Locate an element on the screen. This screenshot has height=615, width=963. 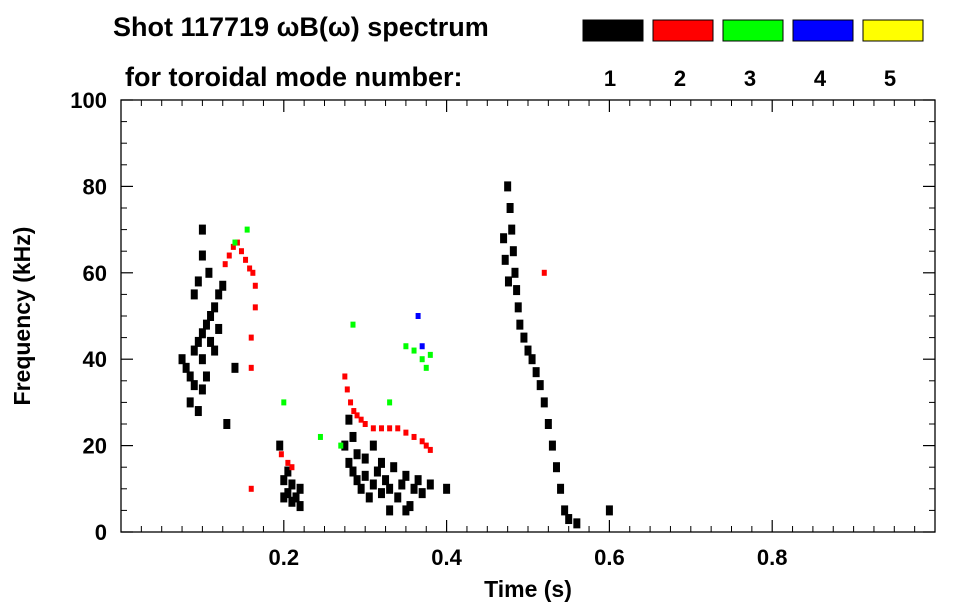
legend-mode-3: 3 is located at coordinates (750, 78).